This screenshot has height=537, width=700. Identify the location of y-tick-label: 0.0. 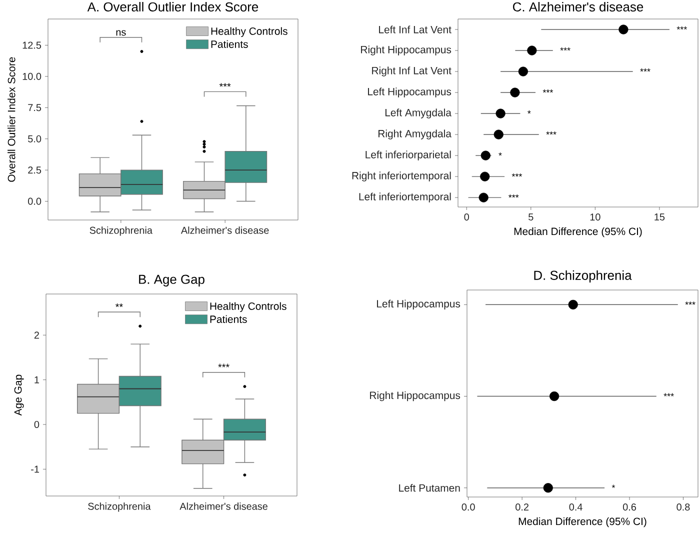
(35, 201).